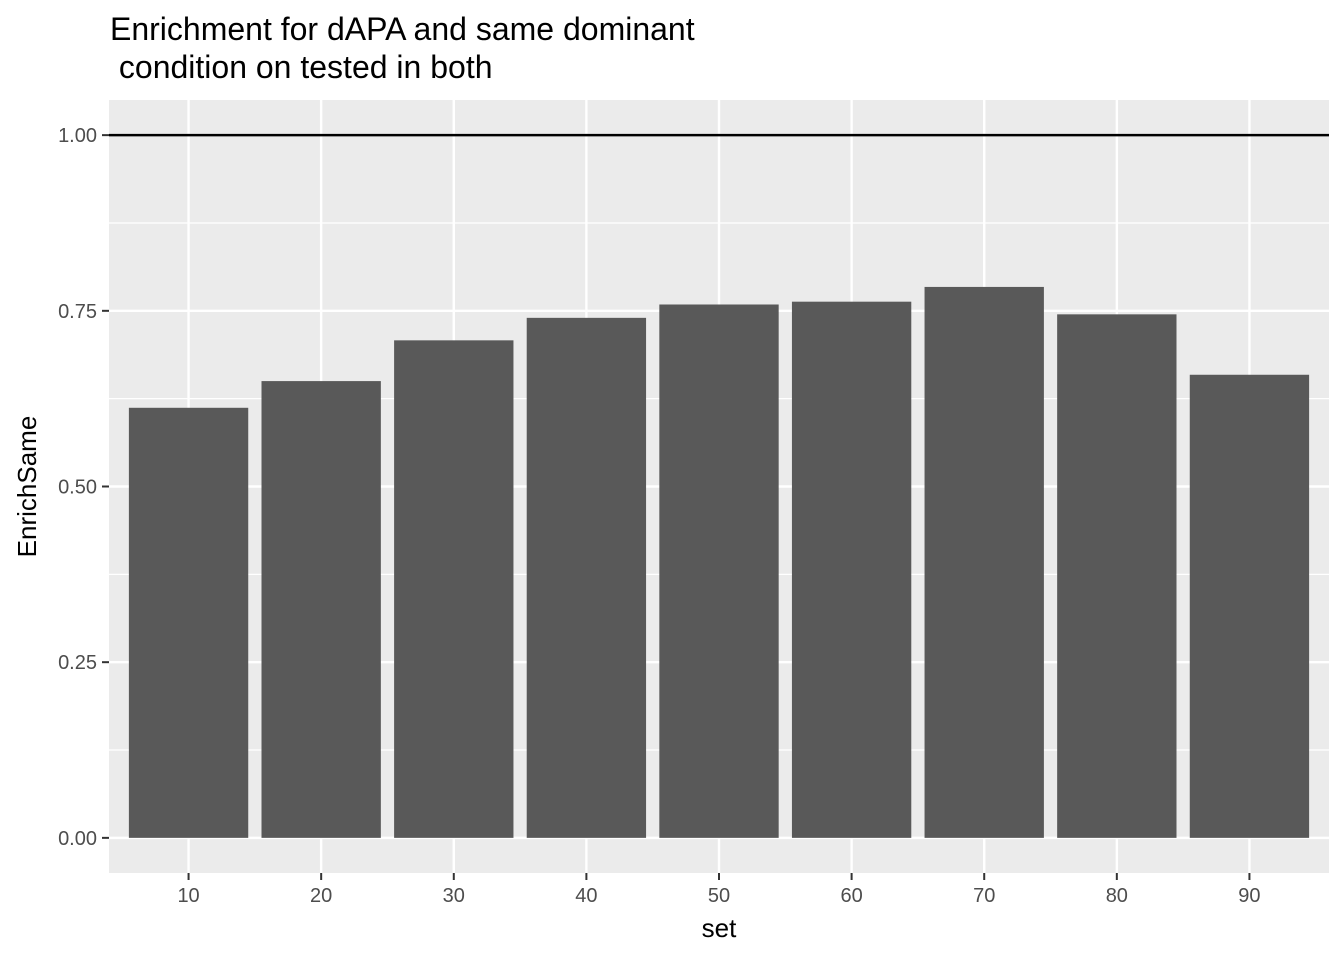 This screenshot has height=960, width=1344. What do you see at coordinates (77, 663) in the screenshot?
I see `y-tick-label: 0.25` at bounding box center [77, 663].